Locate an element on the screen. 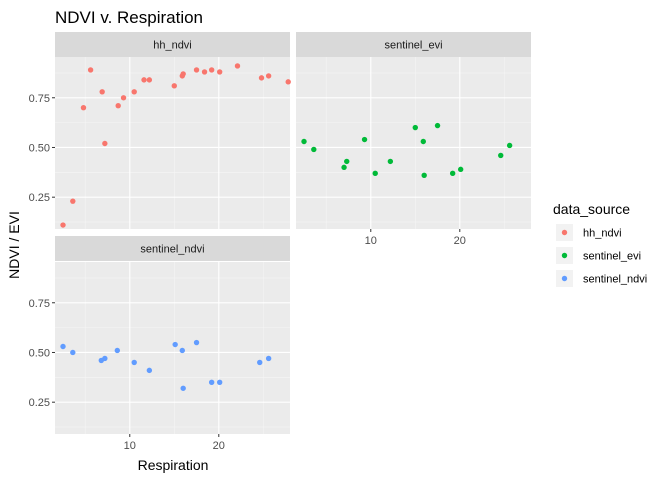 The height and width of the screenshot is (480, 672). facet-strip-label: sentinel_ndvi is located at coordinates (172, 250).